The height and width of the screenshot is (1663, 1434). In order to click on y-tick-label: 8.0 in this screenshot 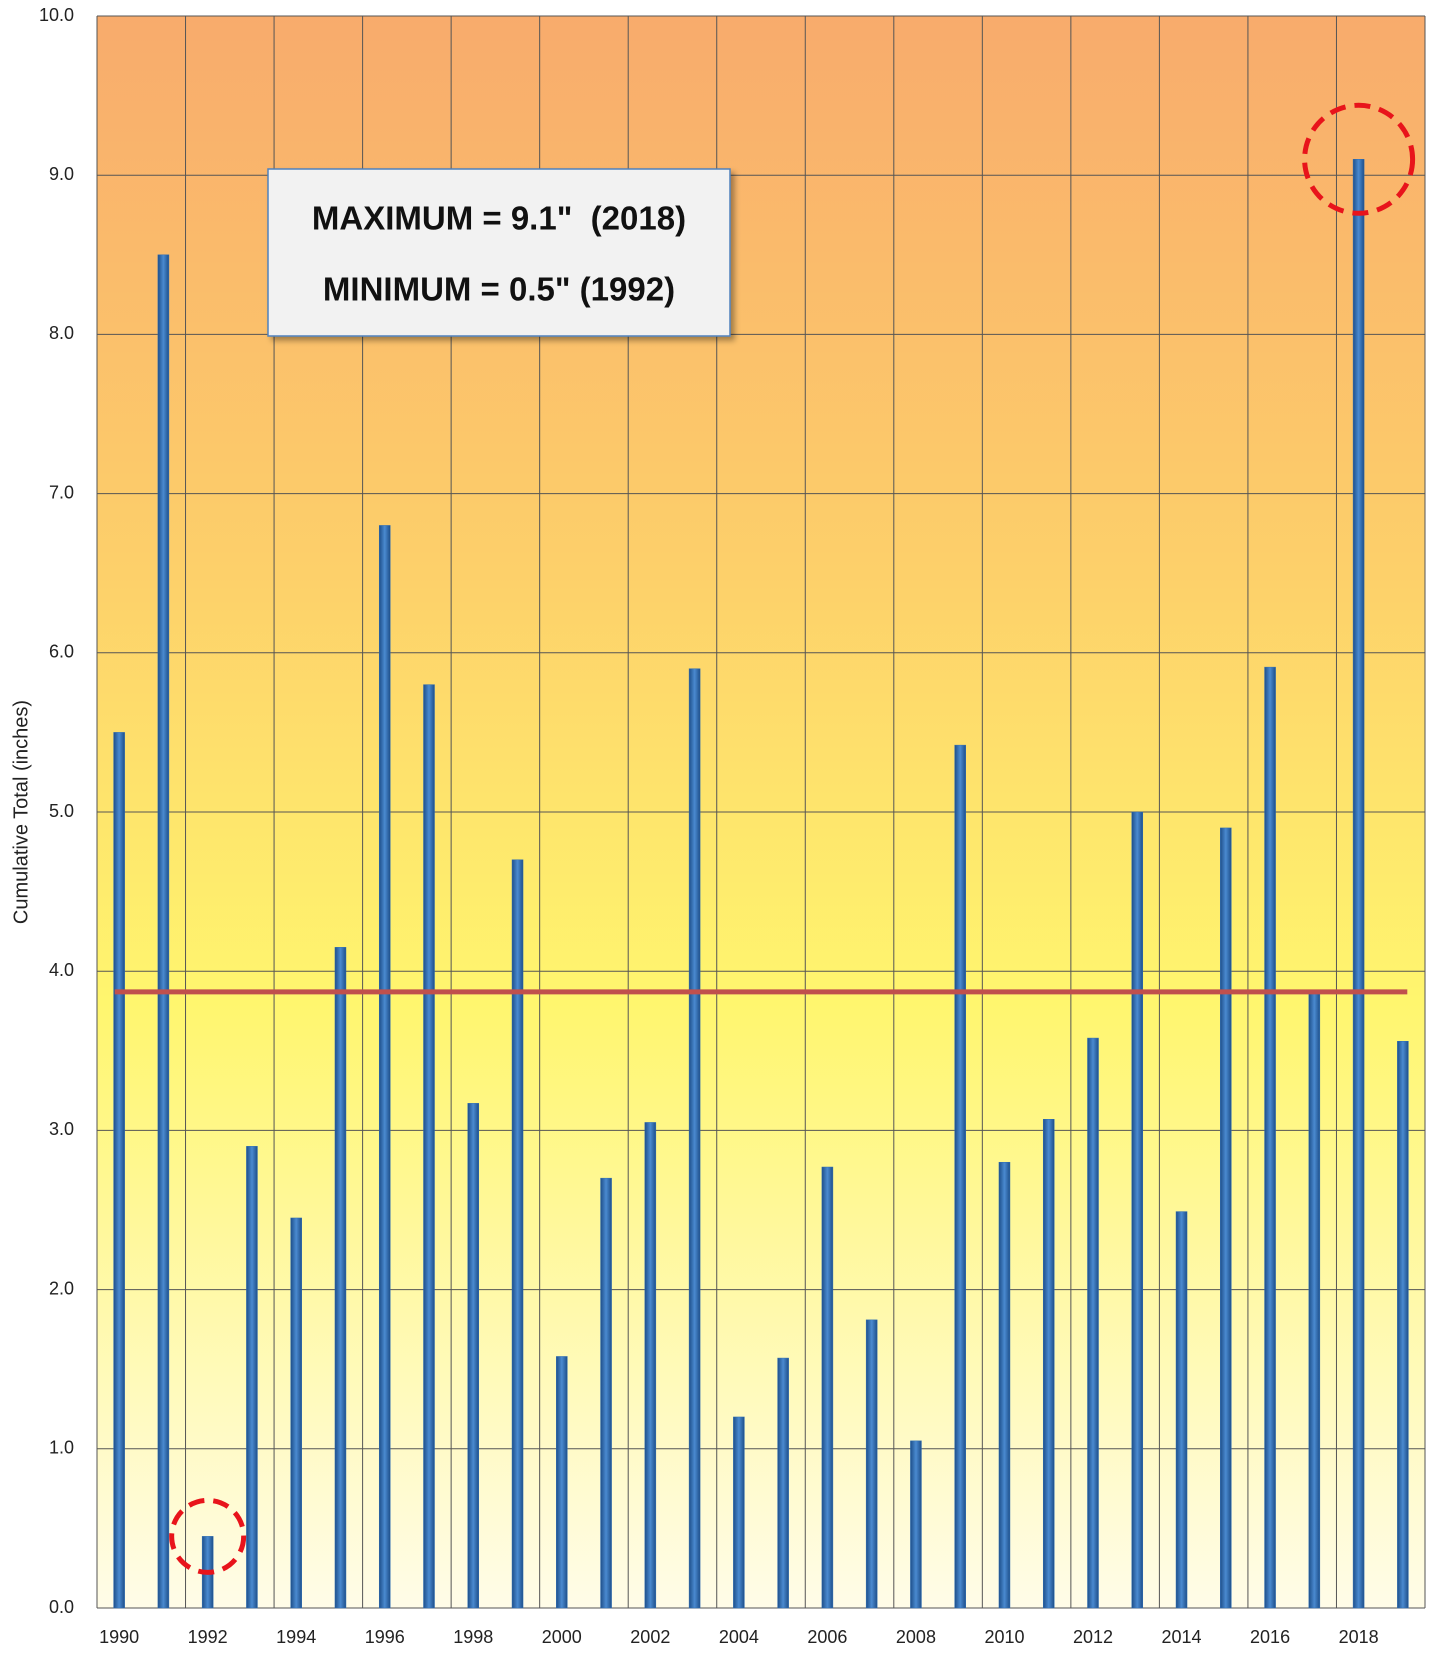, I will do `click(61, 333)`.